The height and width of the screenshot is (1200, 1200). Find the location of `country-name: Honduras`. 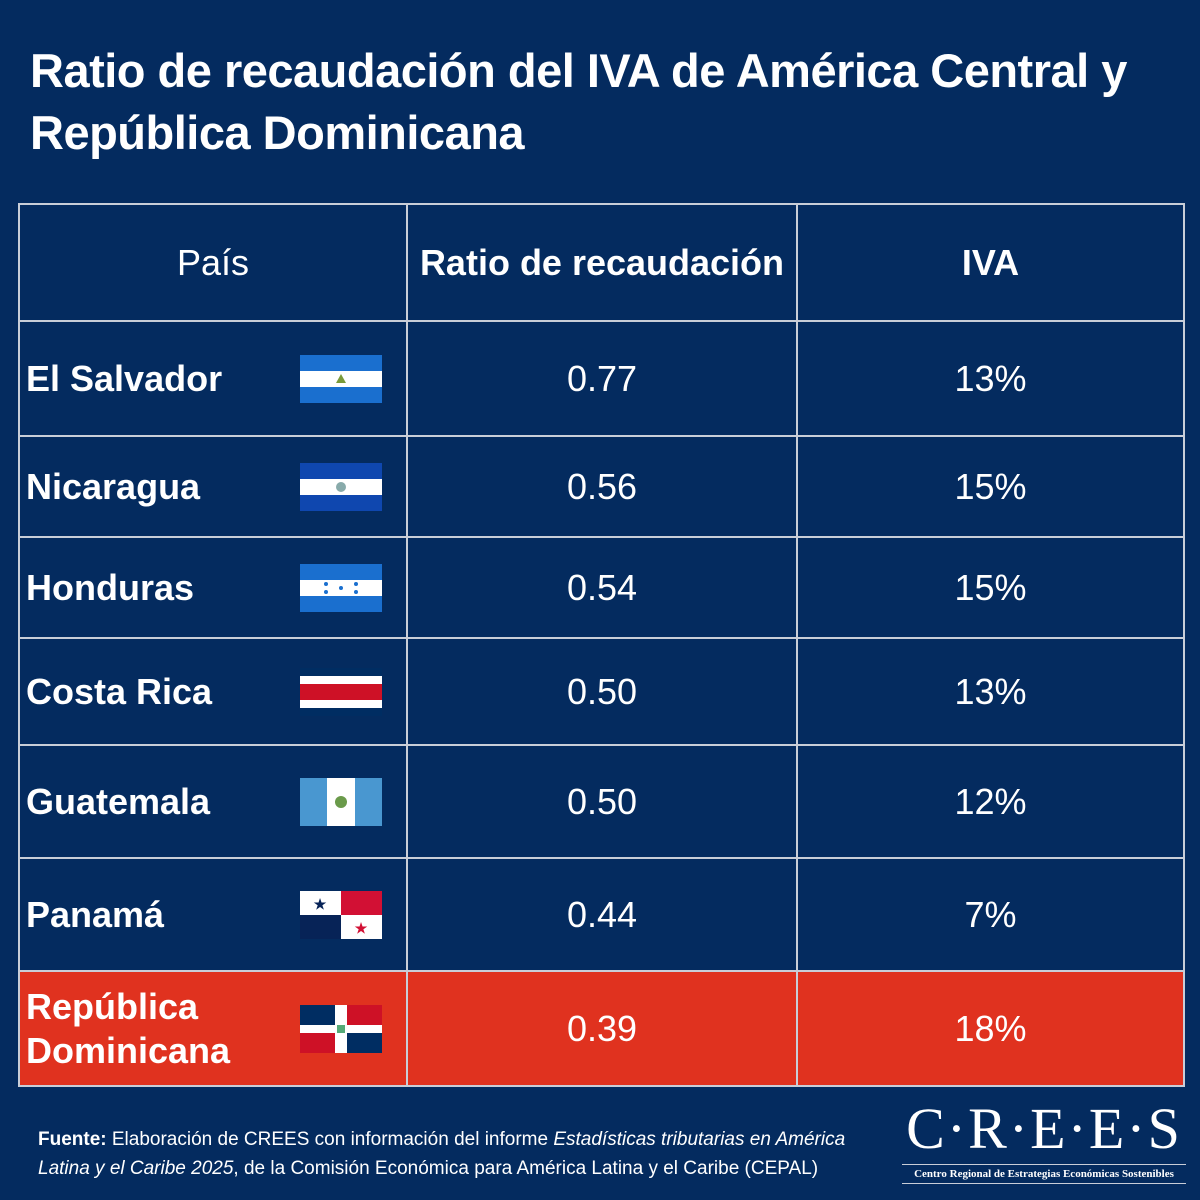

country-name: Honduras is located at coordinates (110, 587).